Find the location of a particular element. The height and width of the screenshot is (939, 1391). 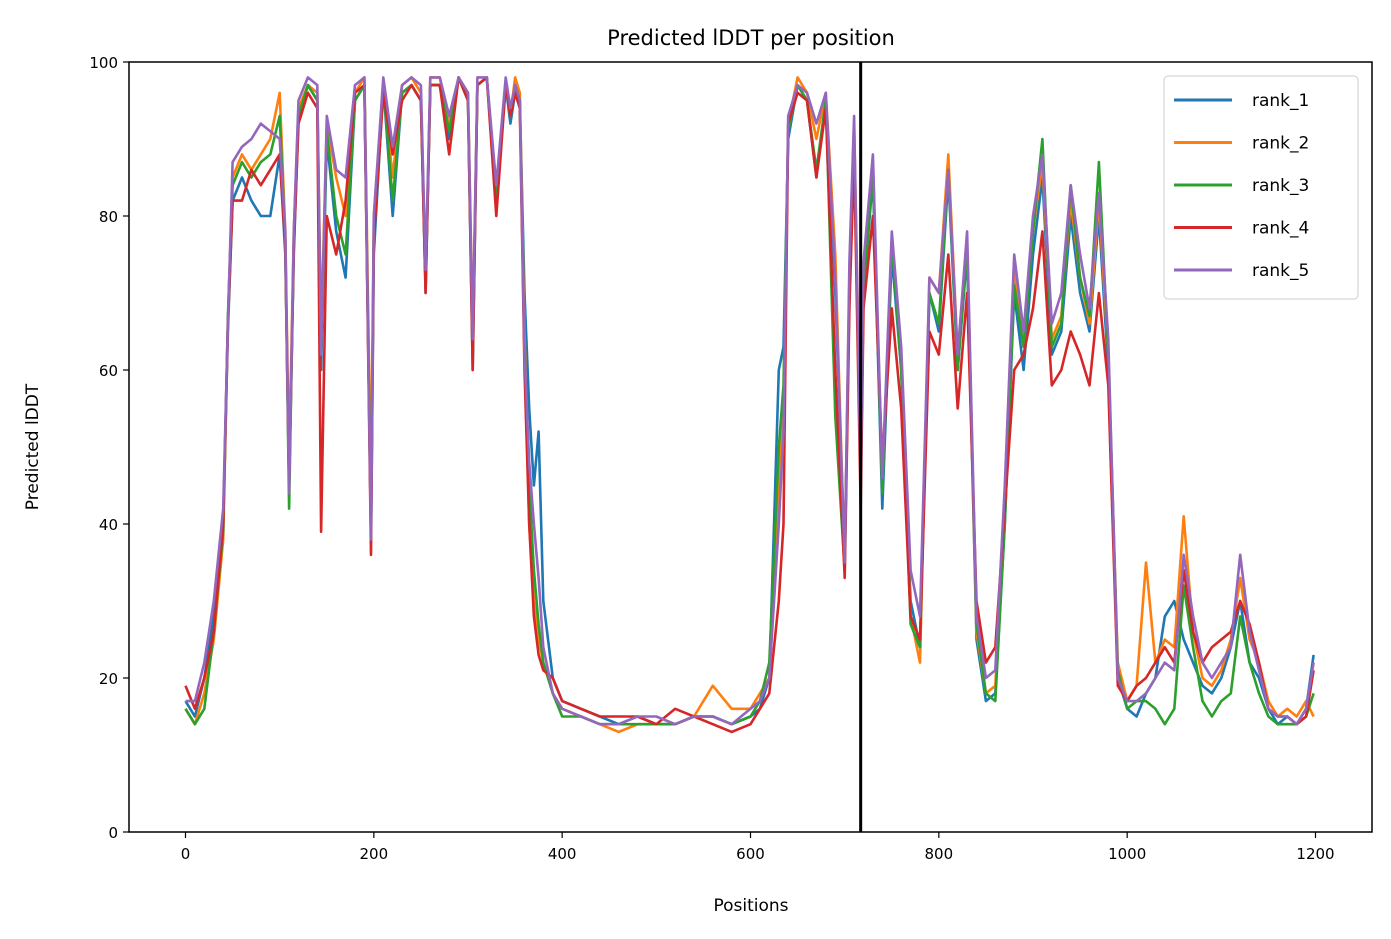

y-axis: 0 20 40 60 80 100 is located at coordinates (109, 448).